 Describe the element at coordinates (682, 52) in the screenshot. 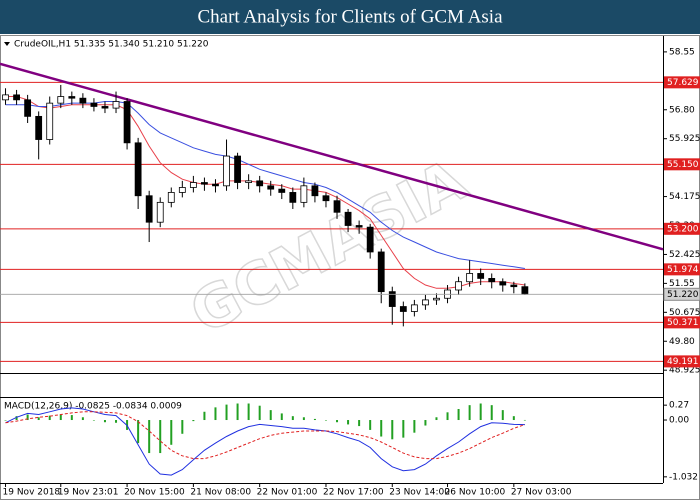

I see `y-tick-label: 58.55` at that location.